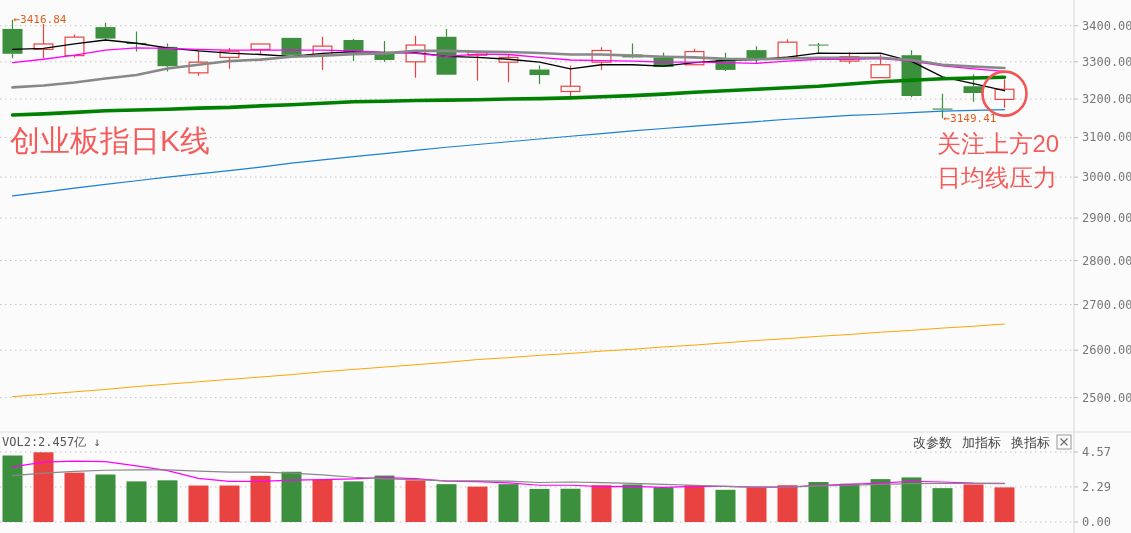 The height and width of the screenshot is (533, 1131). What do you see at coordinates (1106, 99) in the screenshot?
I see `y-tick-label: 3200.00` at bounding box center [1106, 99].